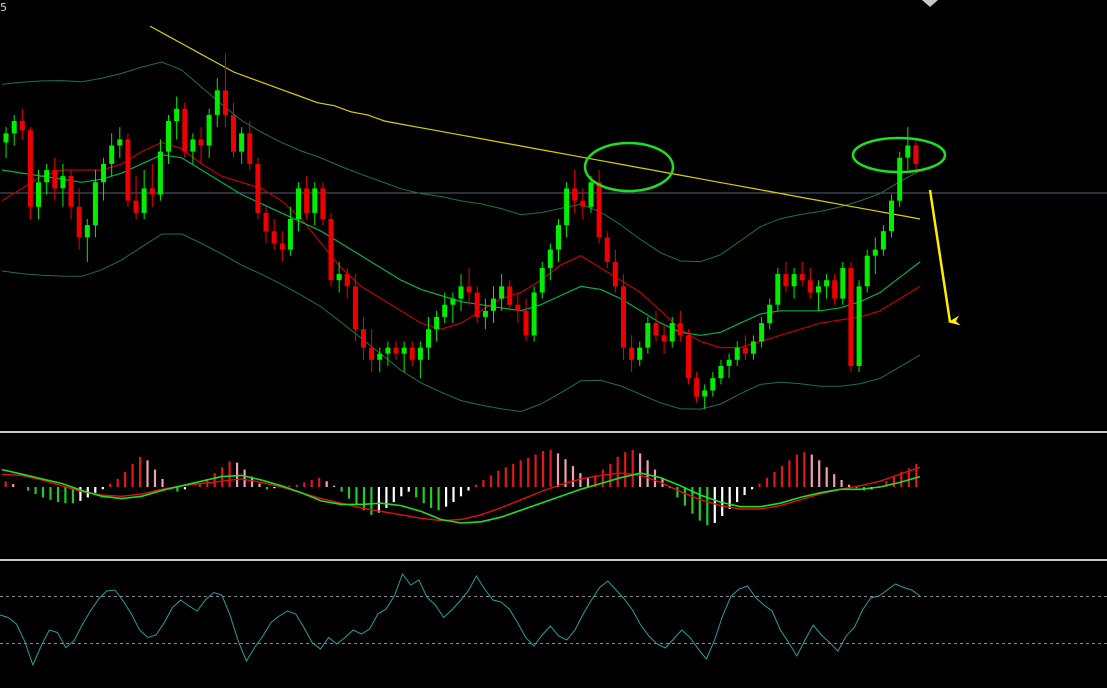 This screenshot has height=688, width=1107. Describe the element at coordinates (461, 494) in the screenshot. I see `macd-signal-line` at that location.